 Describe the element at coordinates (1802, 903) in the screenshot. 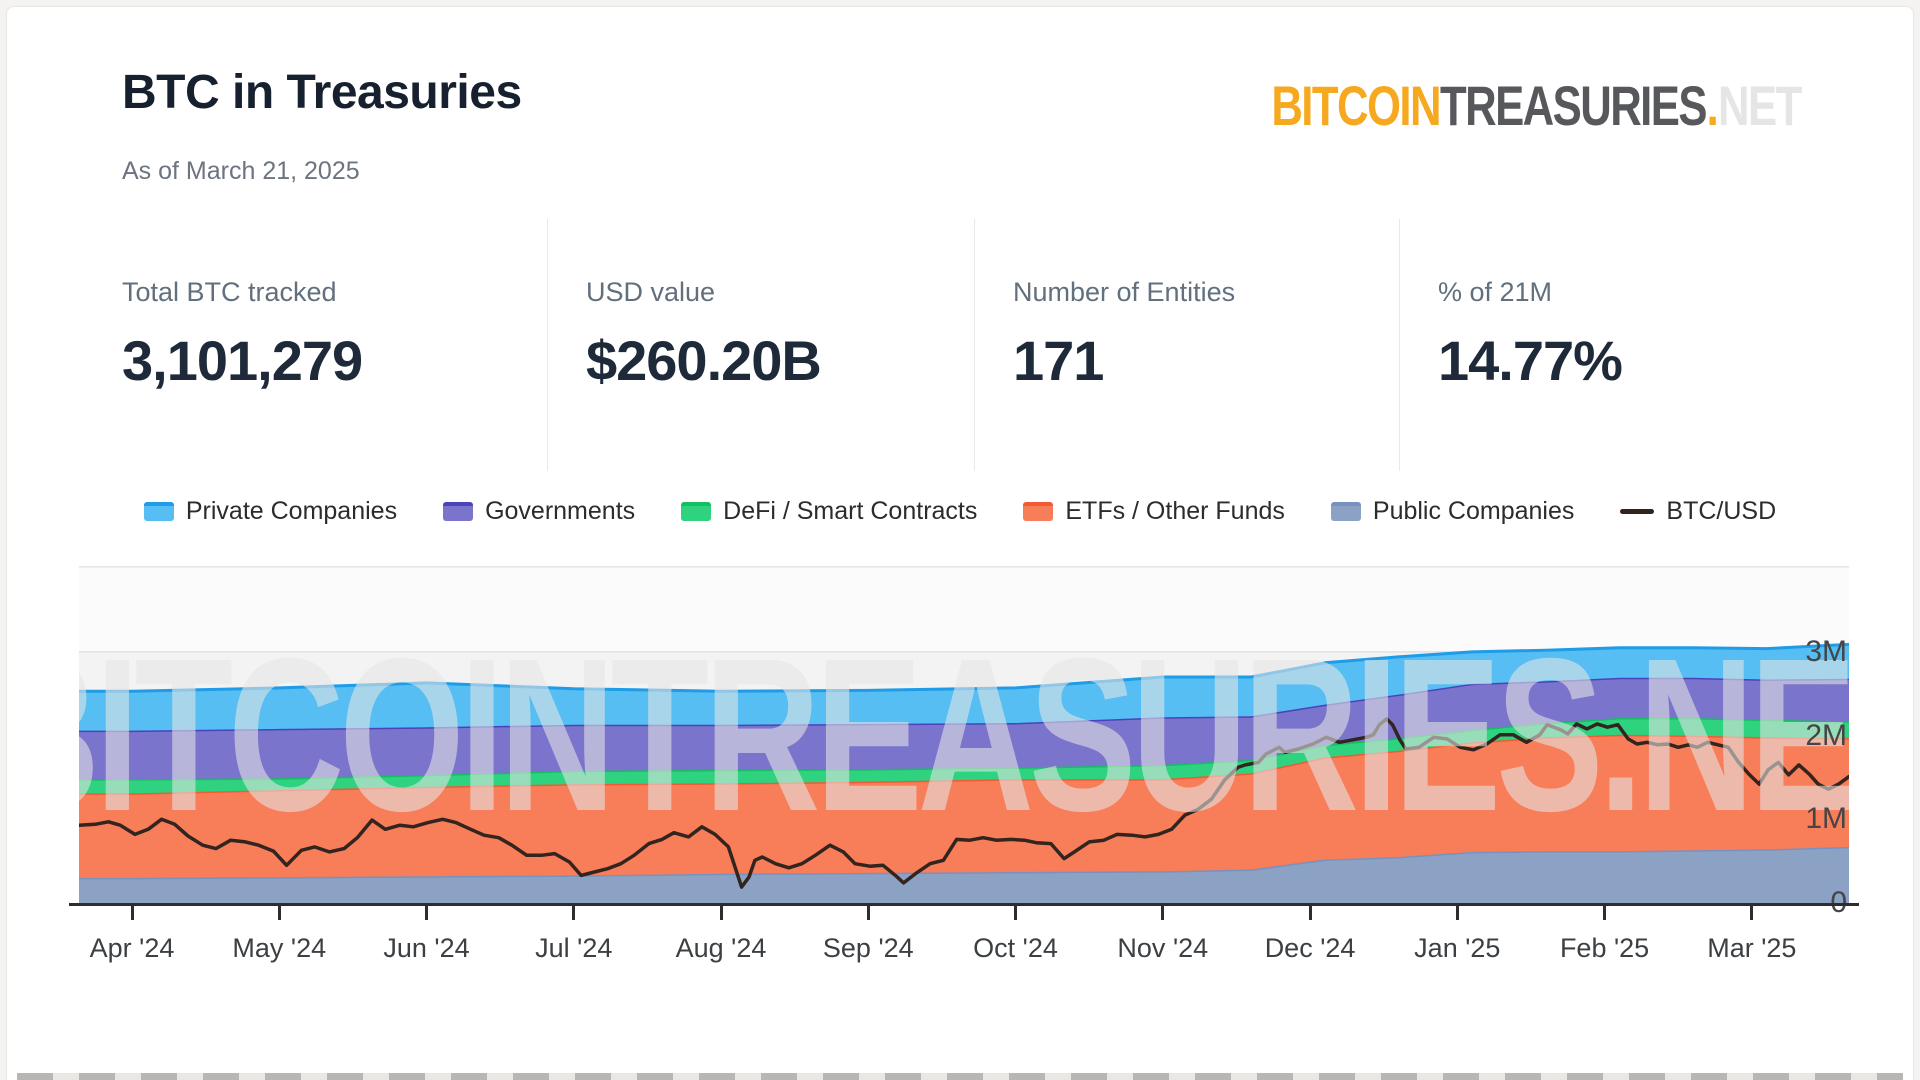

I see `y-axis-label: 0` at that location.